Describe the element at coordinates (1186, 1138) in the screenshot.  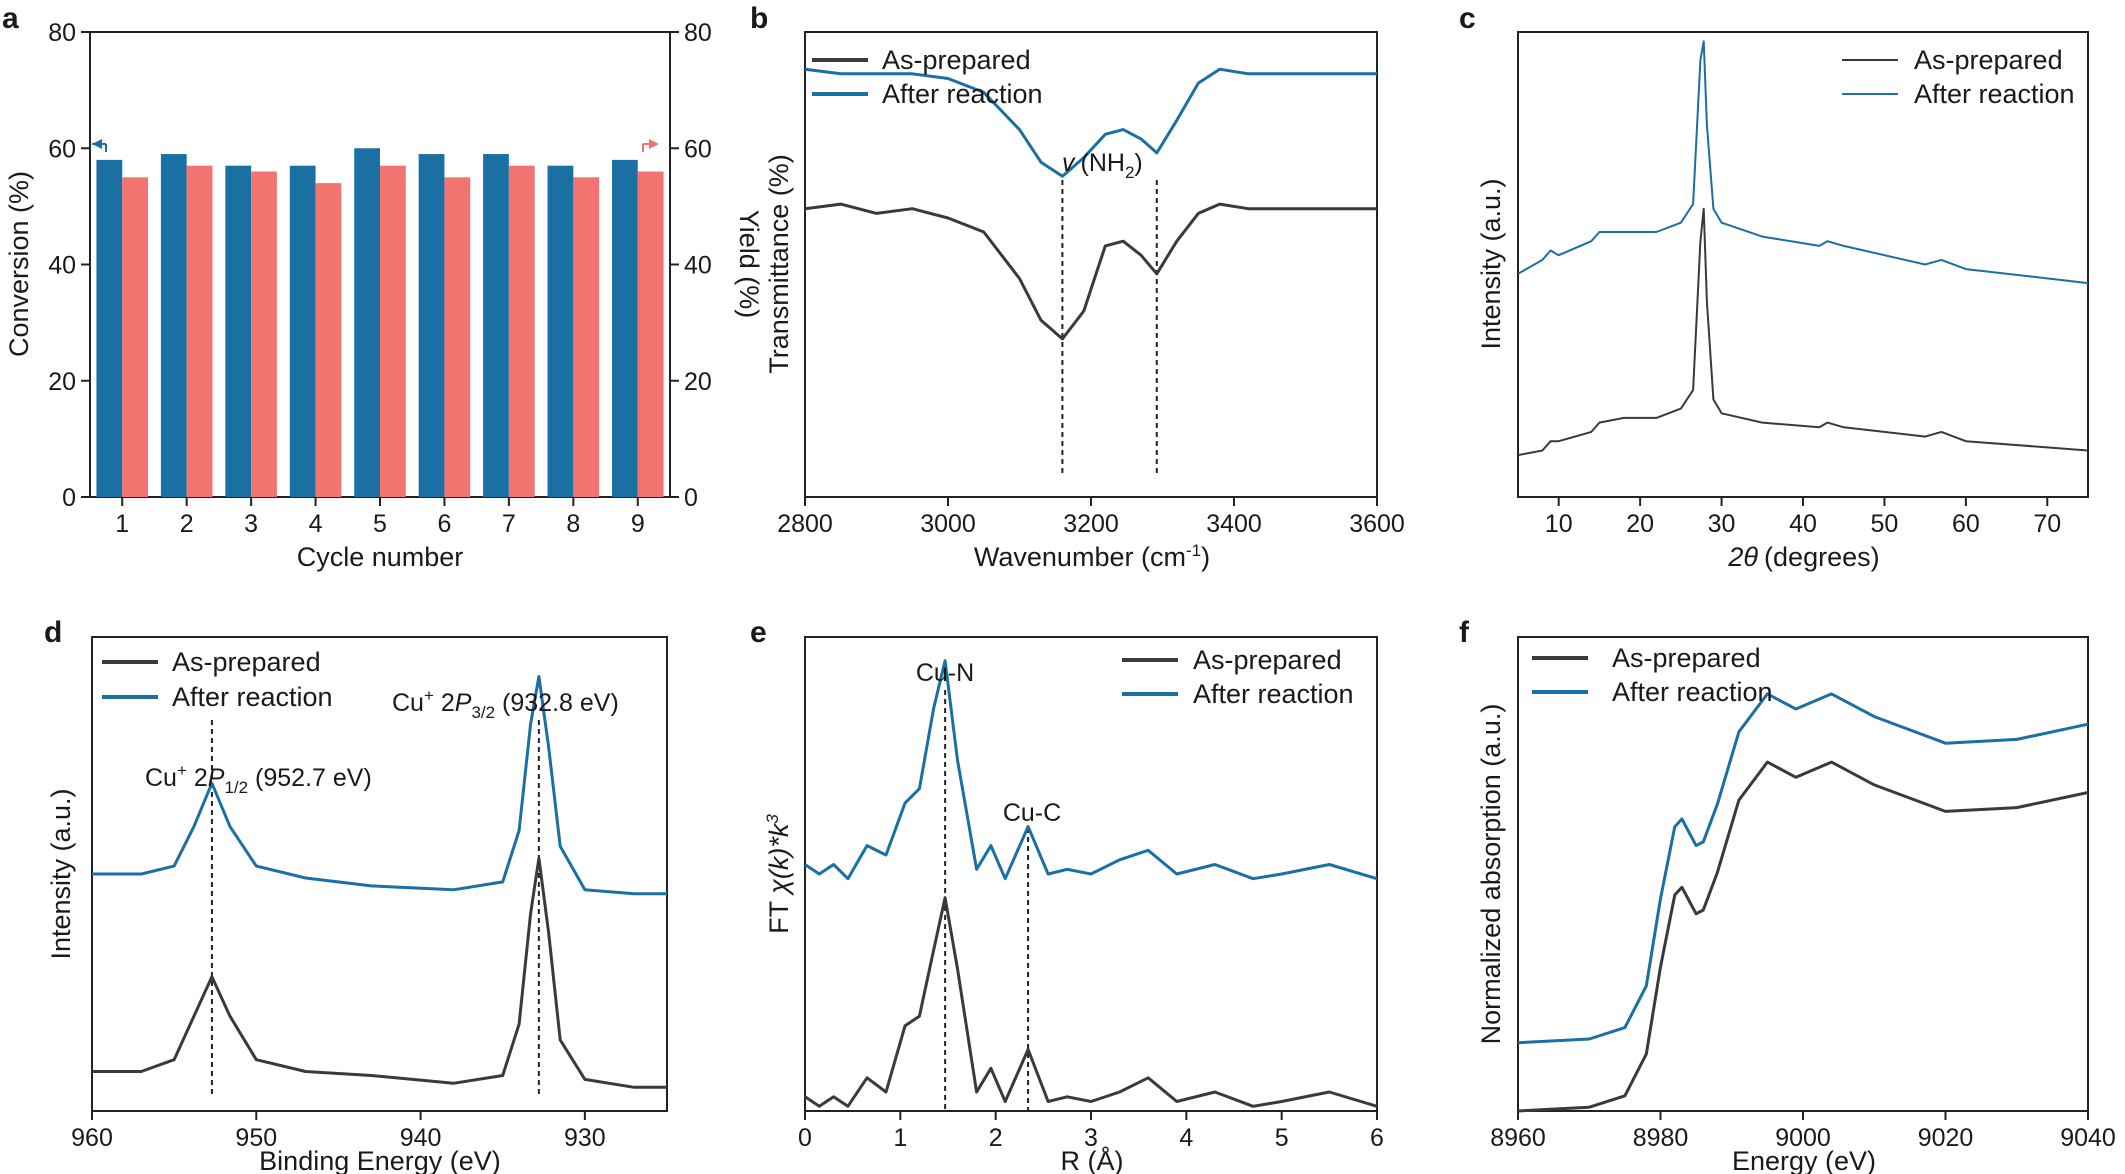
I see `e-xtick-label: 4` at that location.